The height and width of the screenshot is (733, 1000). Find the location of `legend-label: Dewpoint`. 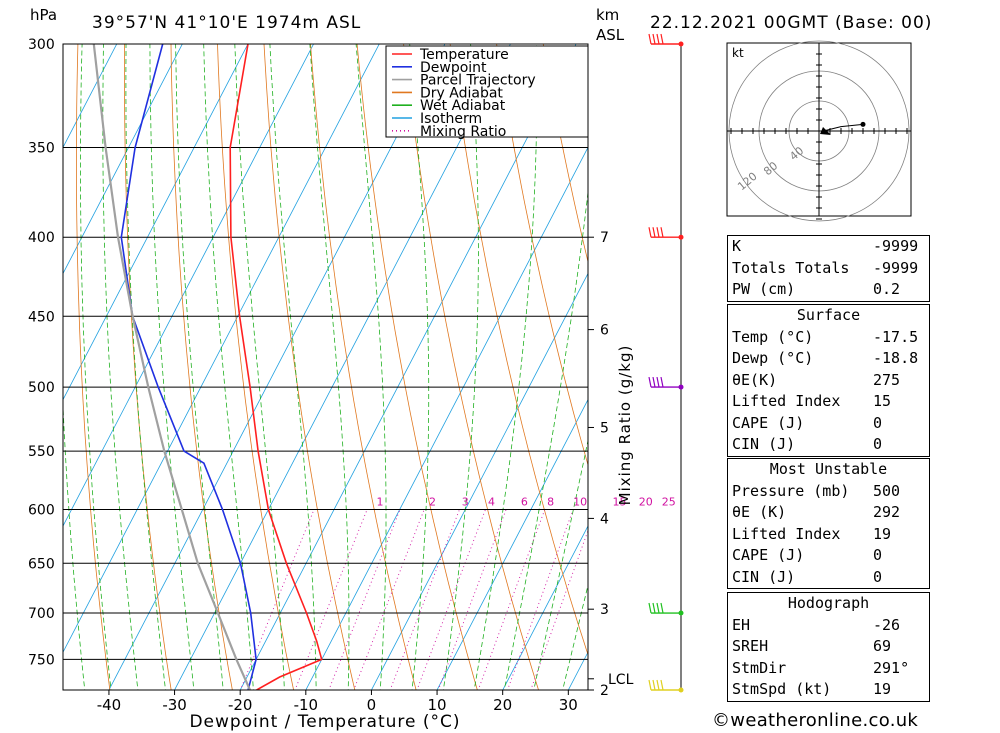

legend-label: Dewpoint is located at coordinates (453, 68).